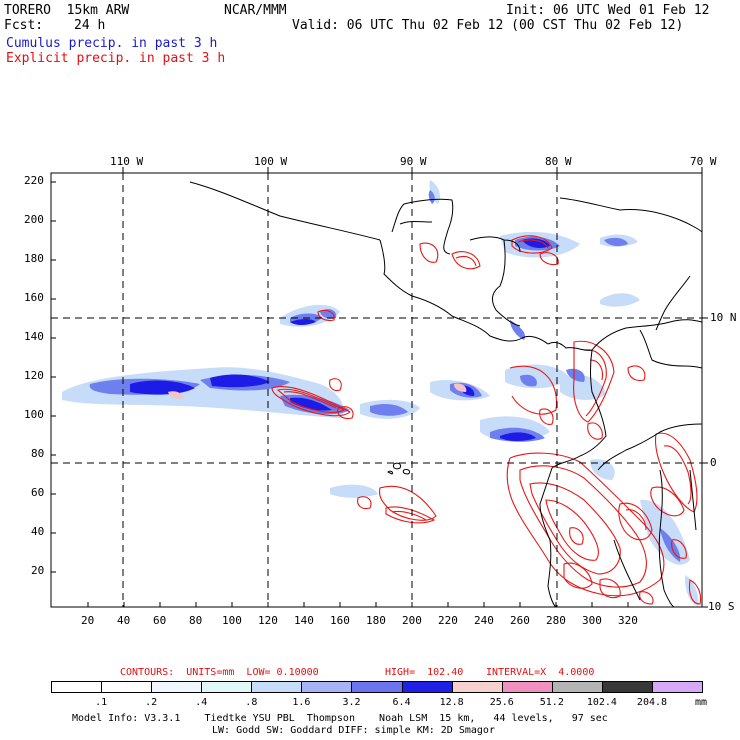  What do you see at coordinates (151, 702) in the screenshot?
I see `colorbar-label: .2` at bounding box center [151, 702].